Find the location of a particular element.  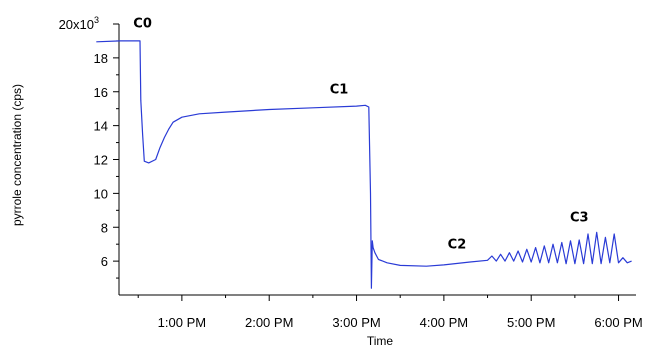

x-tick-label-3: 3:00 PM is located at coordinates (356, 322).